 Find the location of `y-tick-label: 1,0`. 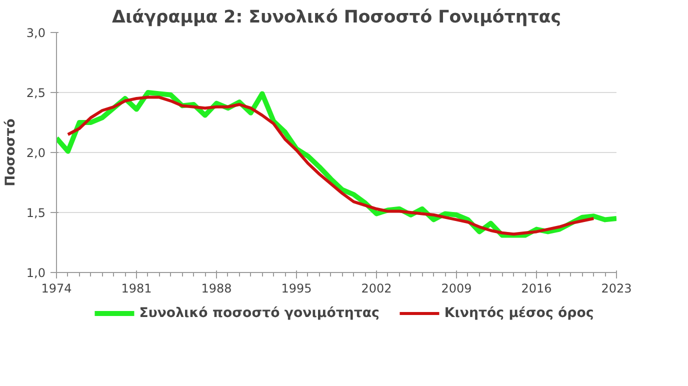

y-tick-label: 1,0 is located at coordinates (36, 273).